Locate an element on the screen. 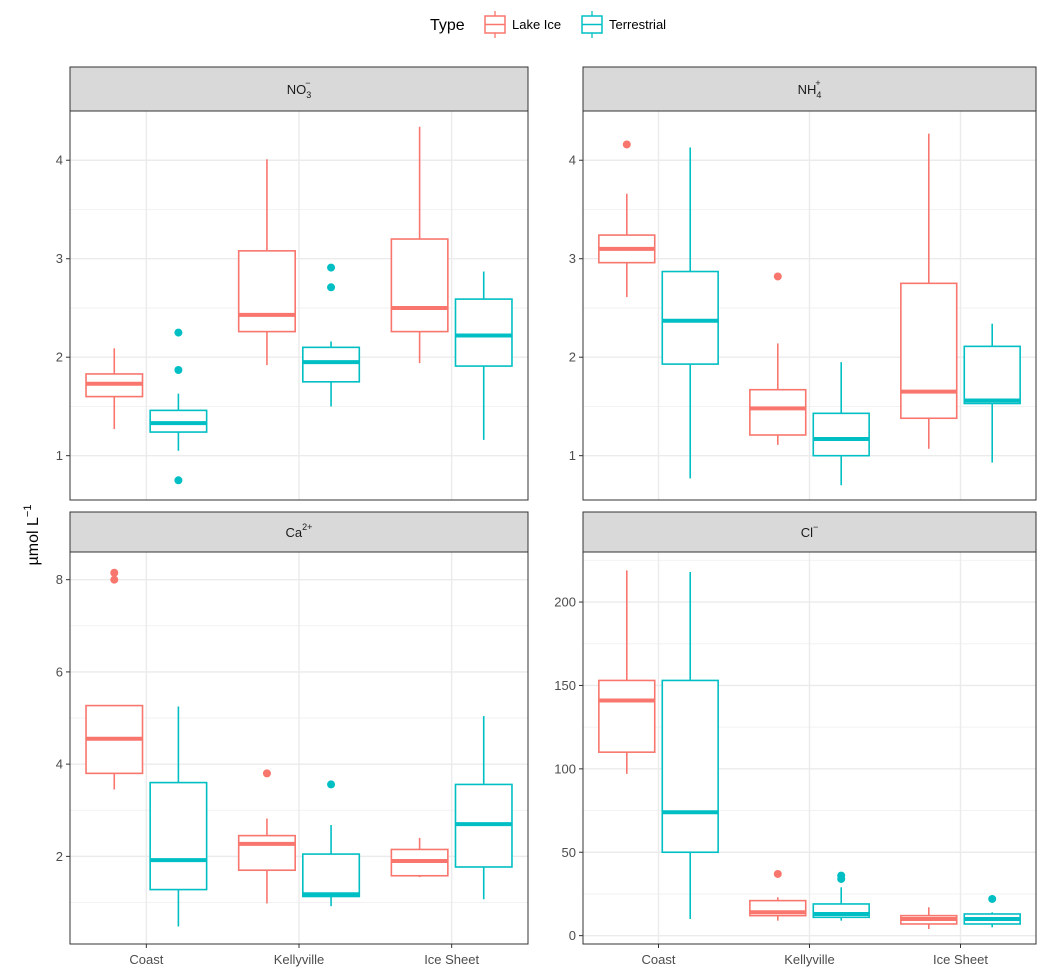 The width and height of the screenshot is (1039, 976). y-tick-label: 6 is located at coordinates (59, 671).